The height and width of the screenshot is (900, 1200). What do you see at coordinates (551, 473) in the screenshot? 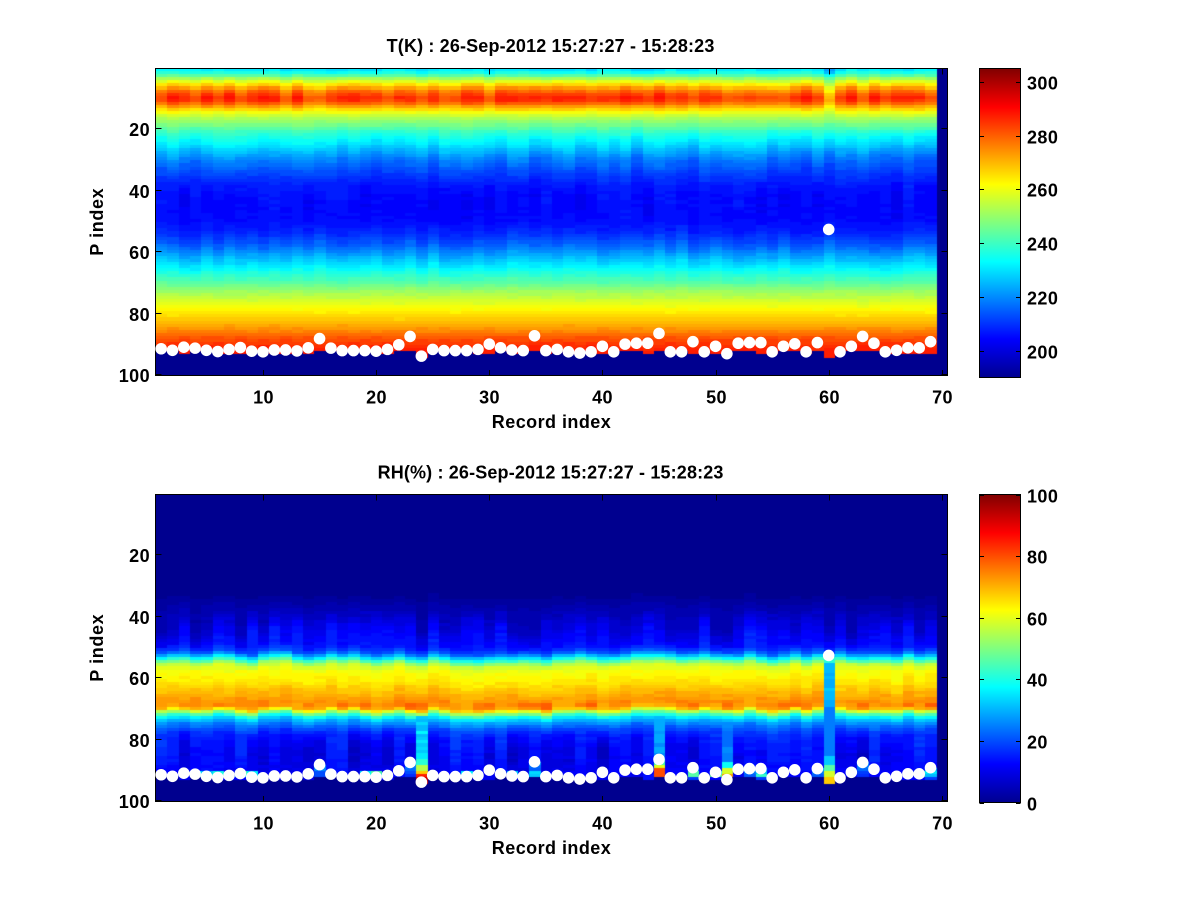
I see `svg-text:RH(%) : 26-Sep-2012 15:27:27 -: RH(%) : 26-Sep-2012 15:27:27 - 15:28:23` at bounding box center [551, 473].